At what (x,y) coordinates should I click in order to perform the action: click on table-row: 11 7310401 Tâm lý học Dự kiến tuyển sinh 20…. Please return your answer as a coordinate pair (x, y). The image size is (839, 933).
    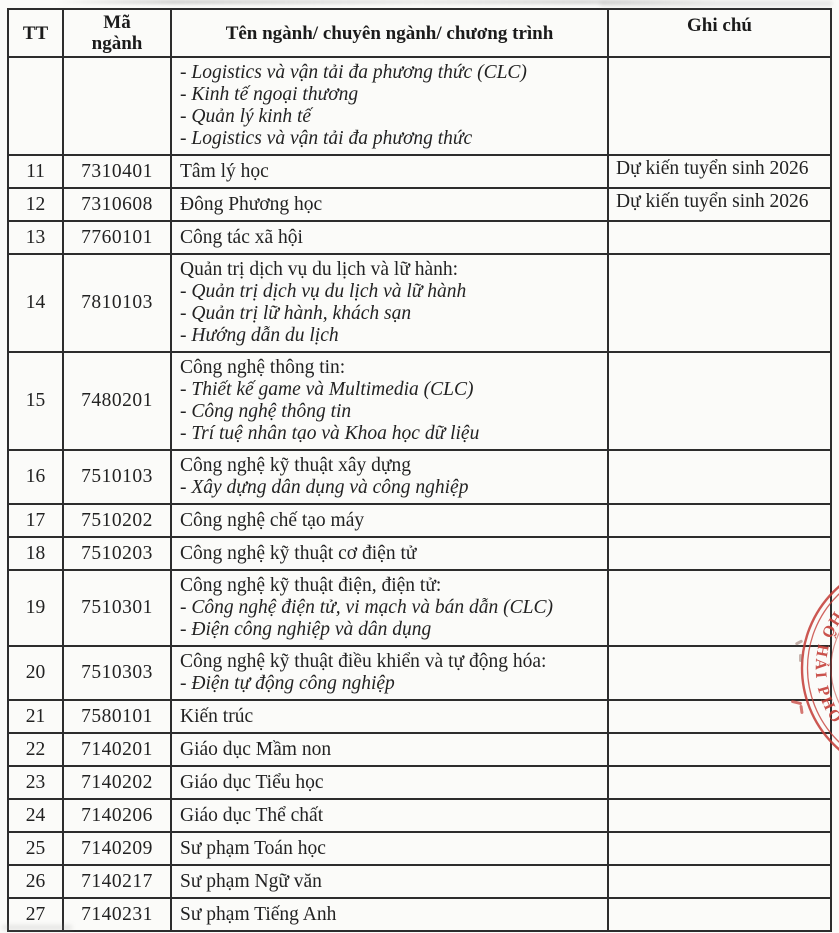
    Looking at the image, I should click on (419, 171).